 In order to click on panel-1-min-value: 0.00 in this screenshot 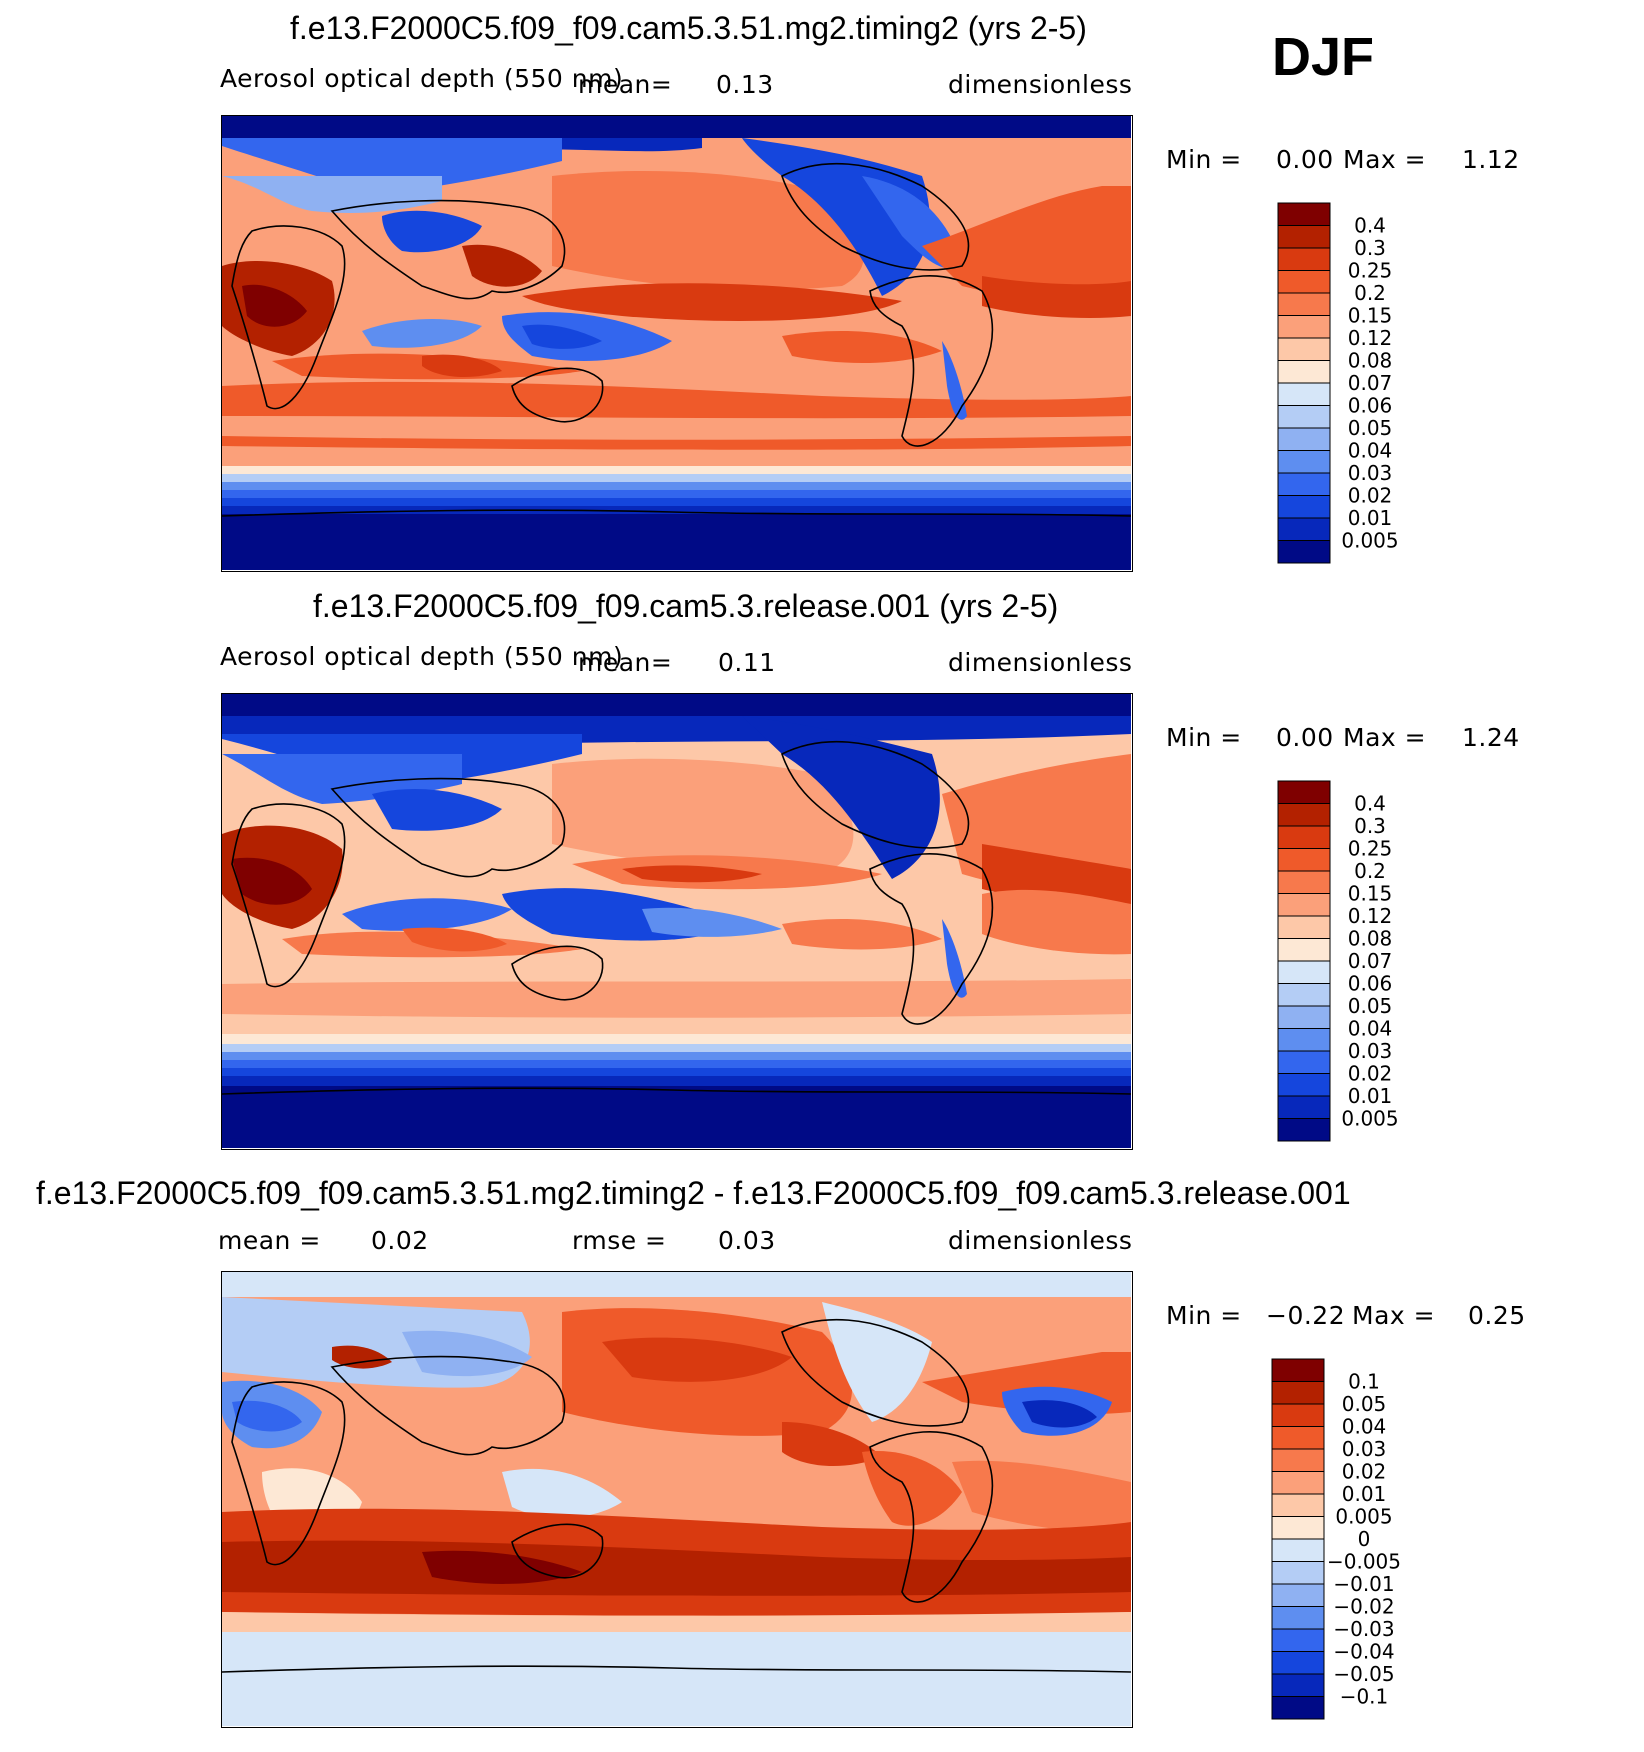, I will do `click(1305, 159)`.